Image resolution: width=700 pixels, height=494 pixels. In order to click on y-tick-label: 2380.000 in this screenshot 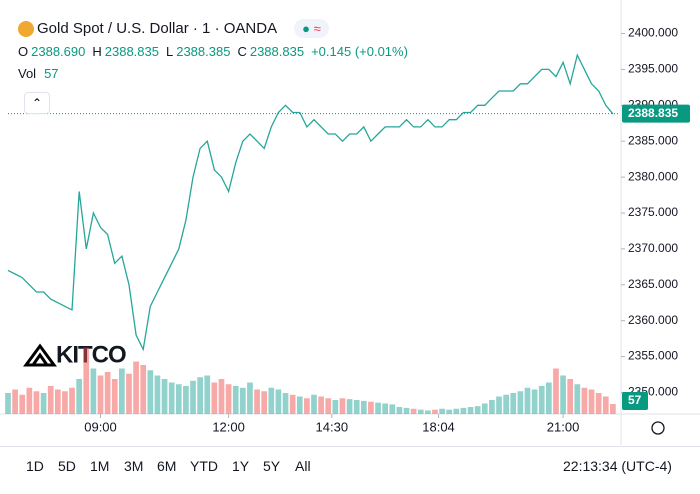, I will do `click(653, 176)`.